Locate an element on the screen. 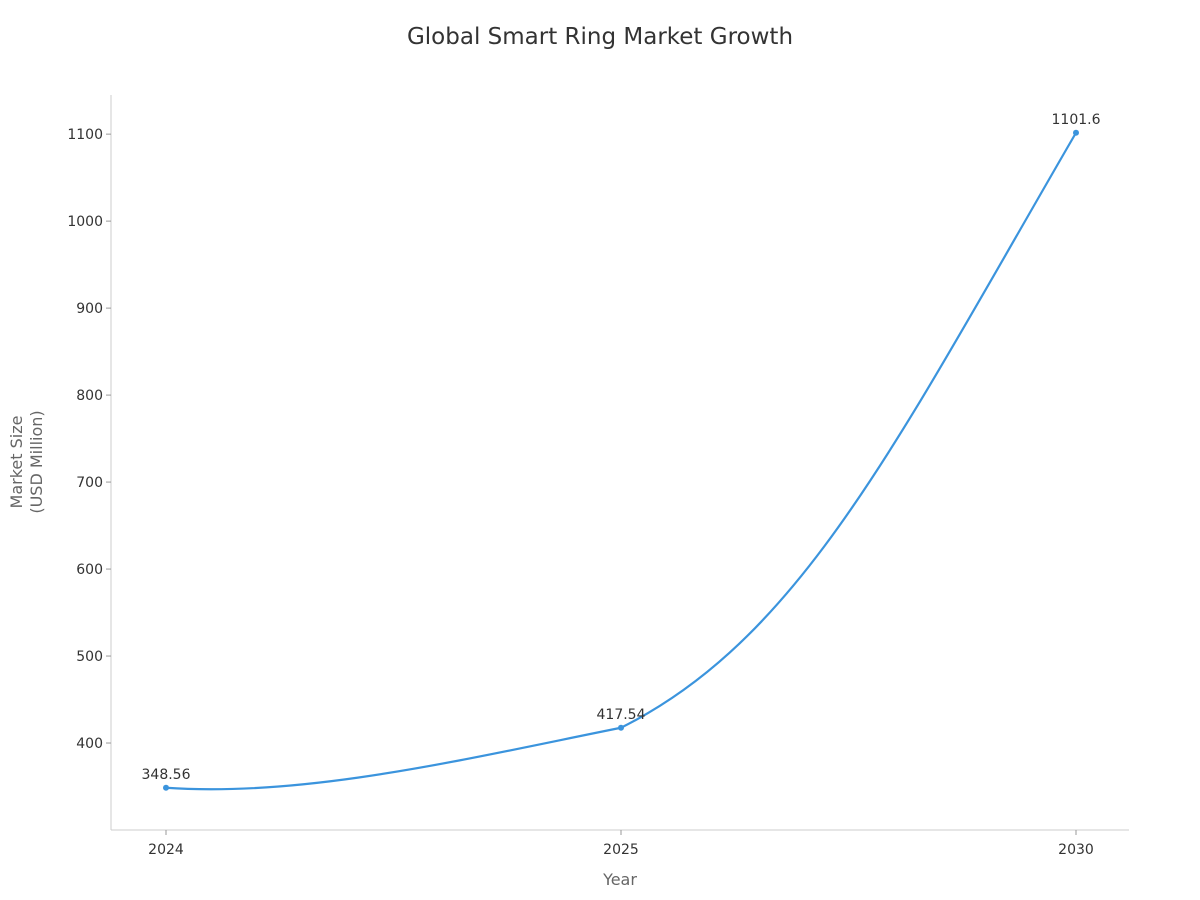  y-axis-label: Market Size (USD Million) is located at coordinates (27, 462).